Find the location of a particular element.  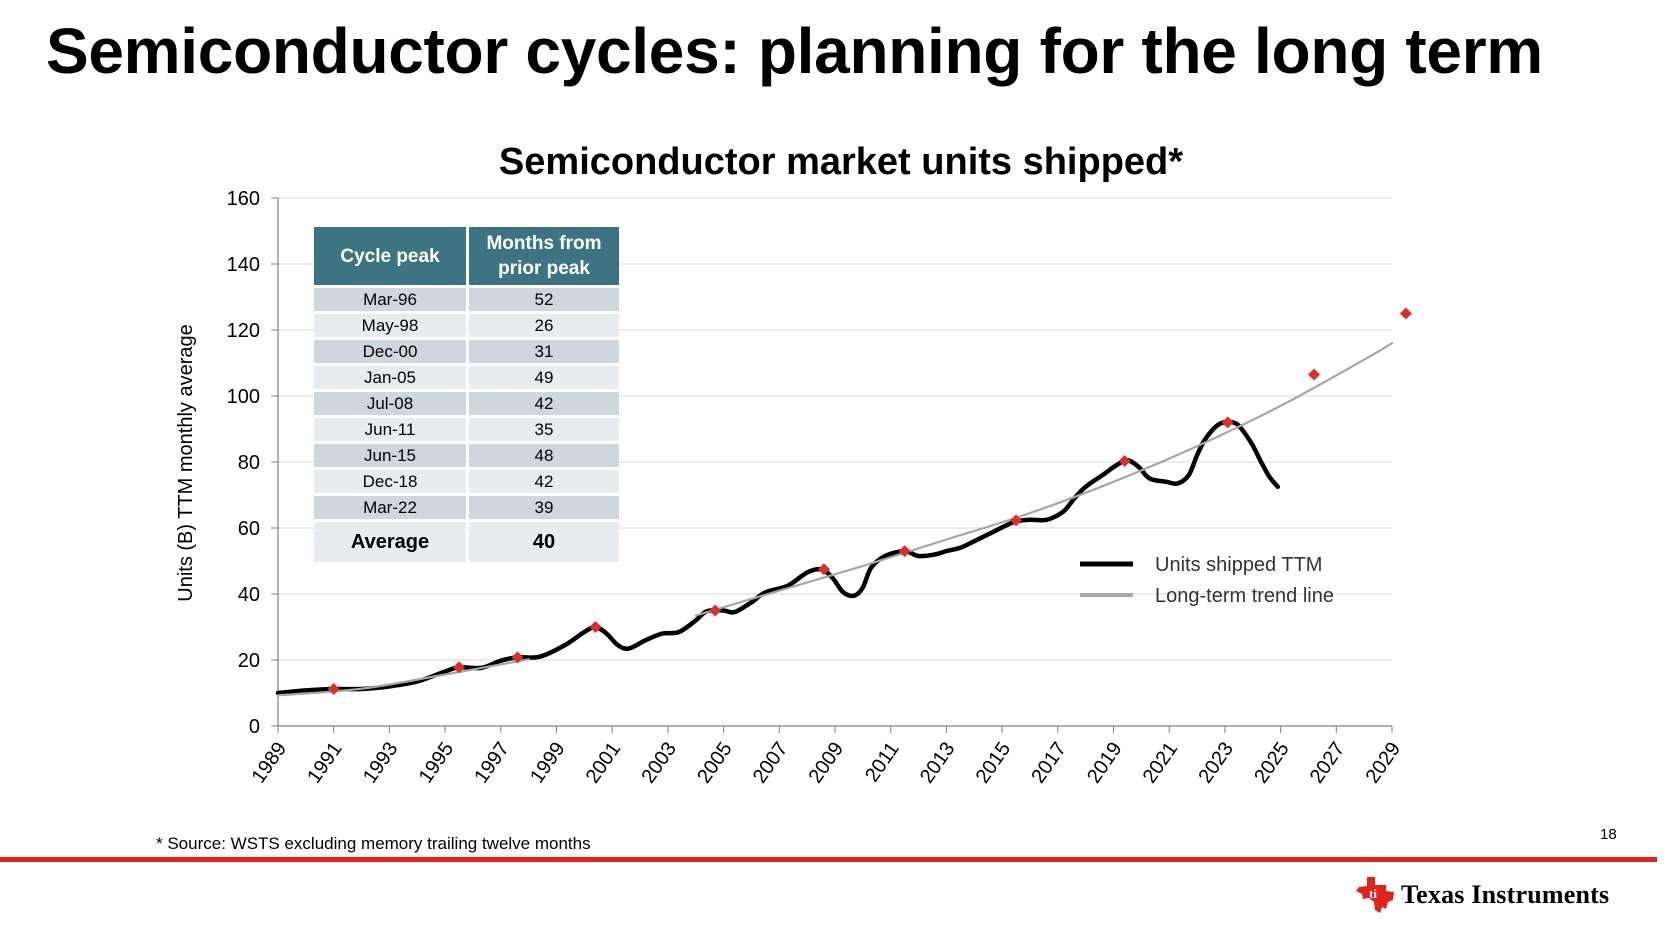

x-tick-label: 2029 is located at coordinates (1384, 762).